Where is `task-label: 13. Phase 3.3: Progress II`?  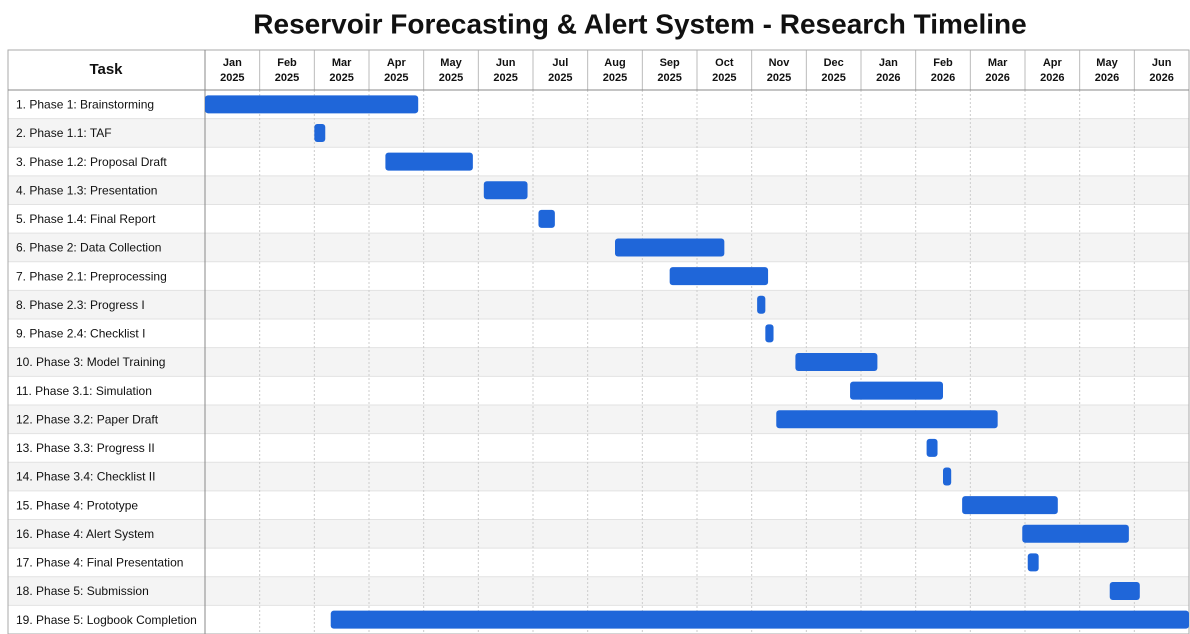 task-label: 13. Phase 3.3: Progress II is located at coordinates (85, 448).